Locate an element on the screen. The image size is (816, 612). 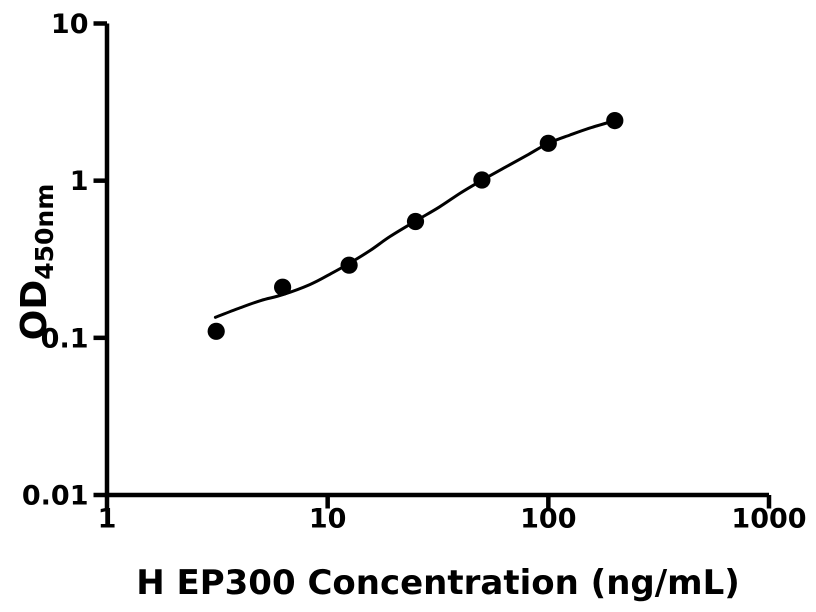
y-tick-label: 10 is located at coordinates (70, 24).